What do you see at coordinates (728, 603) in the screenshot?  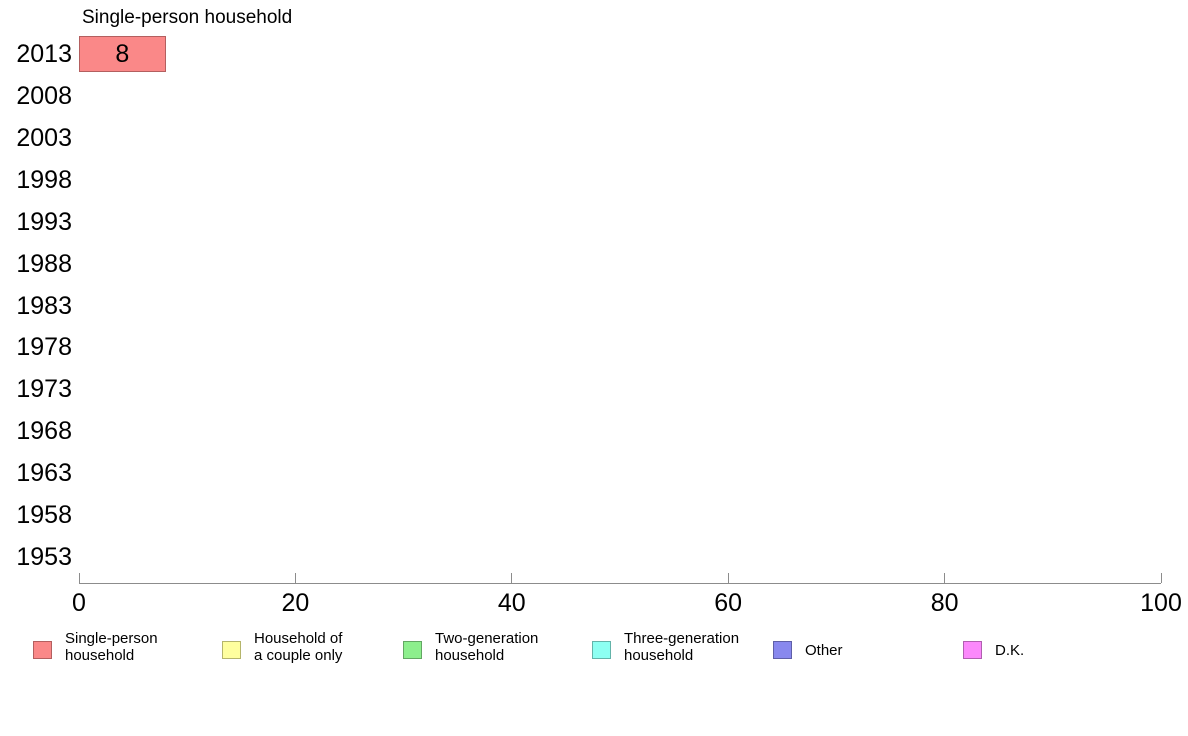 I see `x-axis-tick-label: 60` at bounding box center [728, 603].